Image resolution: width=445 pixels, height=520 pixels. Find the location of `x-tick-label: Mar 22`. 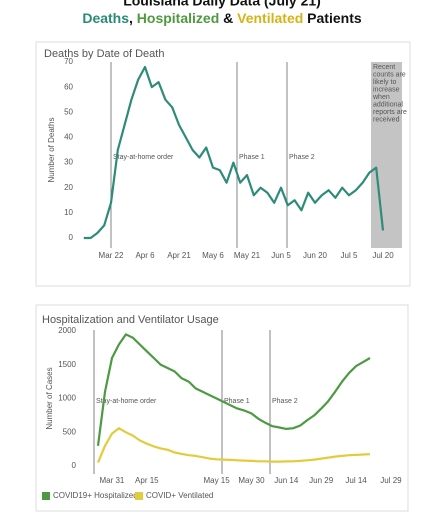

x-tick-label: Mar 22 is located at coordinates (111, 255).